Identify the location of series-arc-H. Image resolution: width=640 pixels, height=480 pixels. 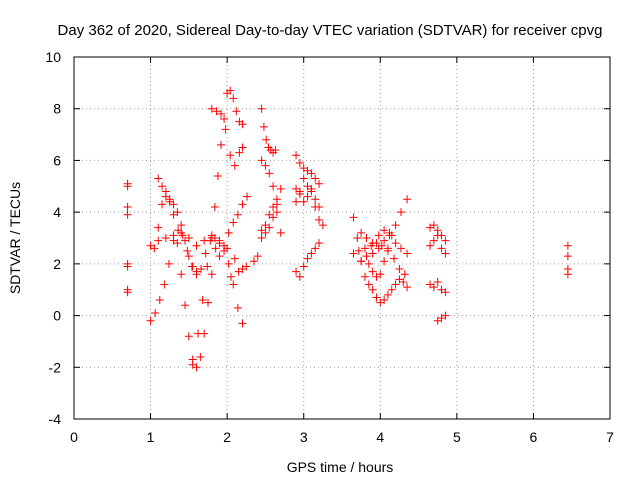
(255, 232).